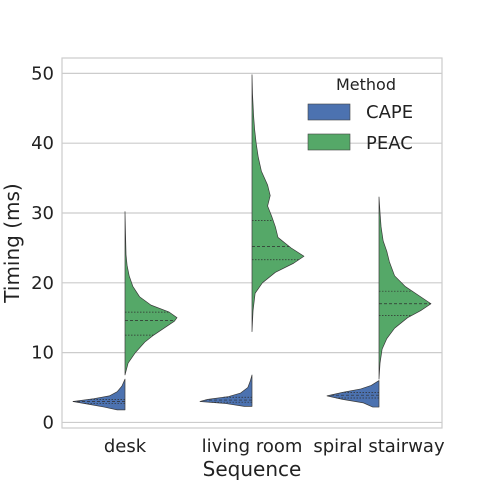 The image size is (491, 480). I want to click on y-tick-label-0: 0, so click(48, 422).